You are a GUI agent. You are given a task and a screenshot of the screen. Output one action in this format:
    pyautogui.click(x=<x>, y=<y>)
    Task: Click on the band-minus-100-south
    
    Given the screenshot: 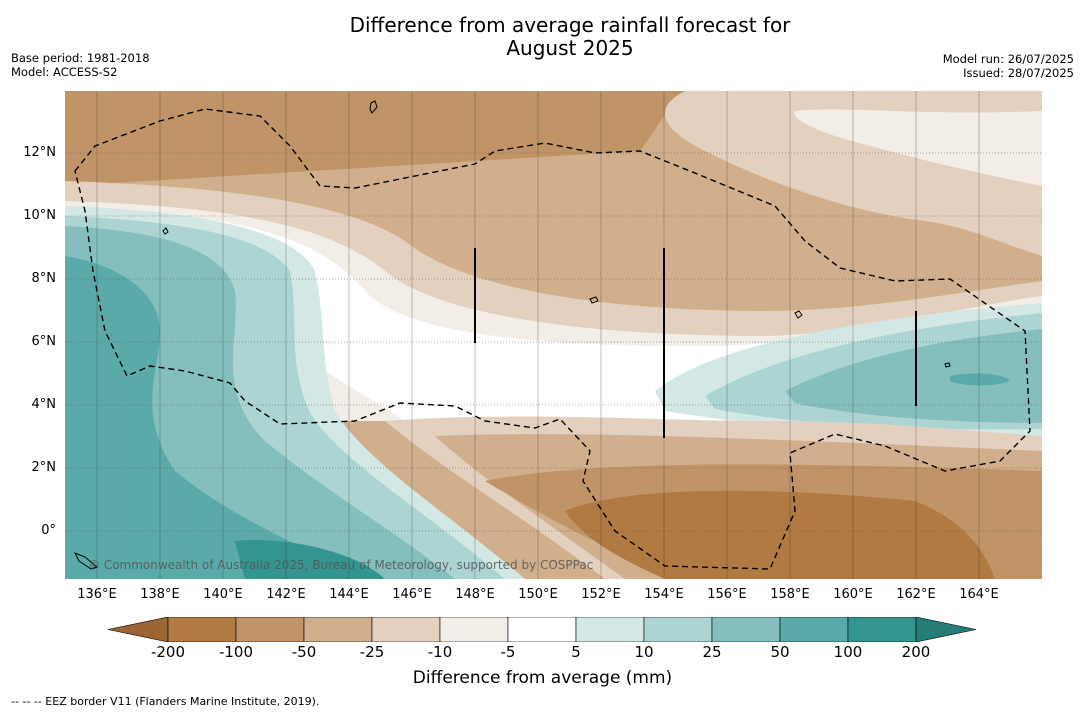 What is the action you would take?
    pyautogui.click(x=780, y=534)
    